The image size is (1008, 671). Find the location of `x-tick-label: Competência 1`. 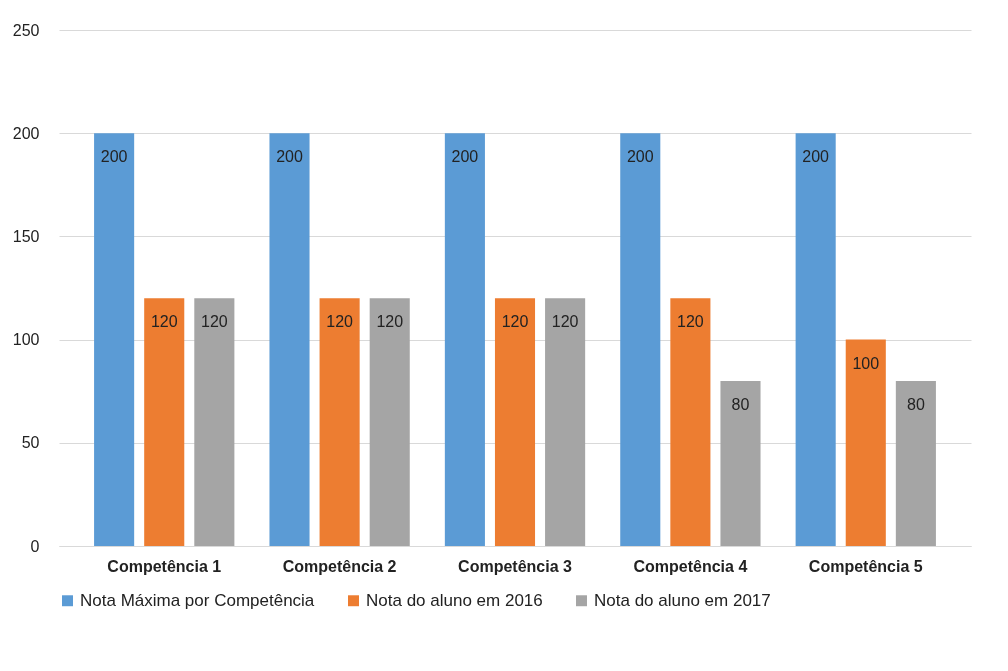

x-tick-label: Competência 1 is located at coordinates (164, 566).